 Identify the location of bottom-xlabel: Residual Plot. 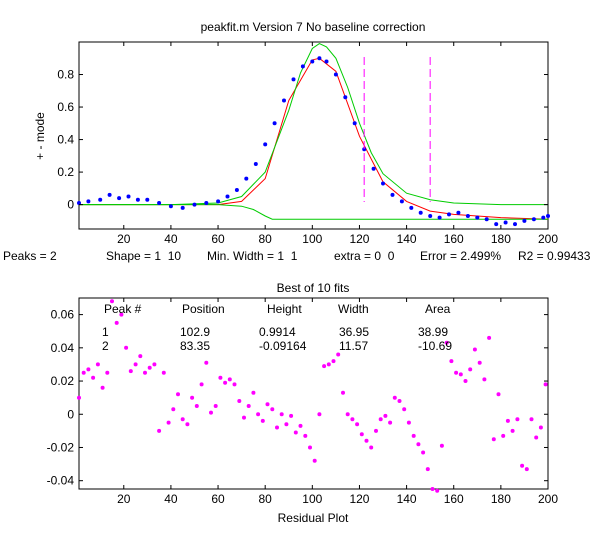
(313, 518).